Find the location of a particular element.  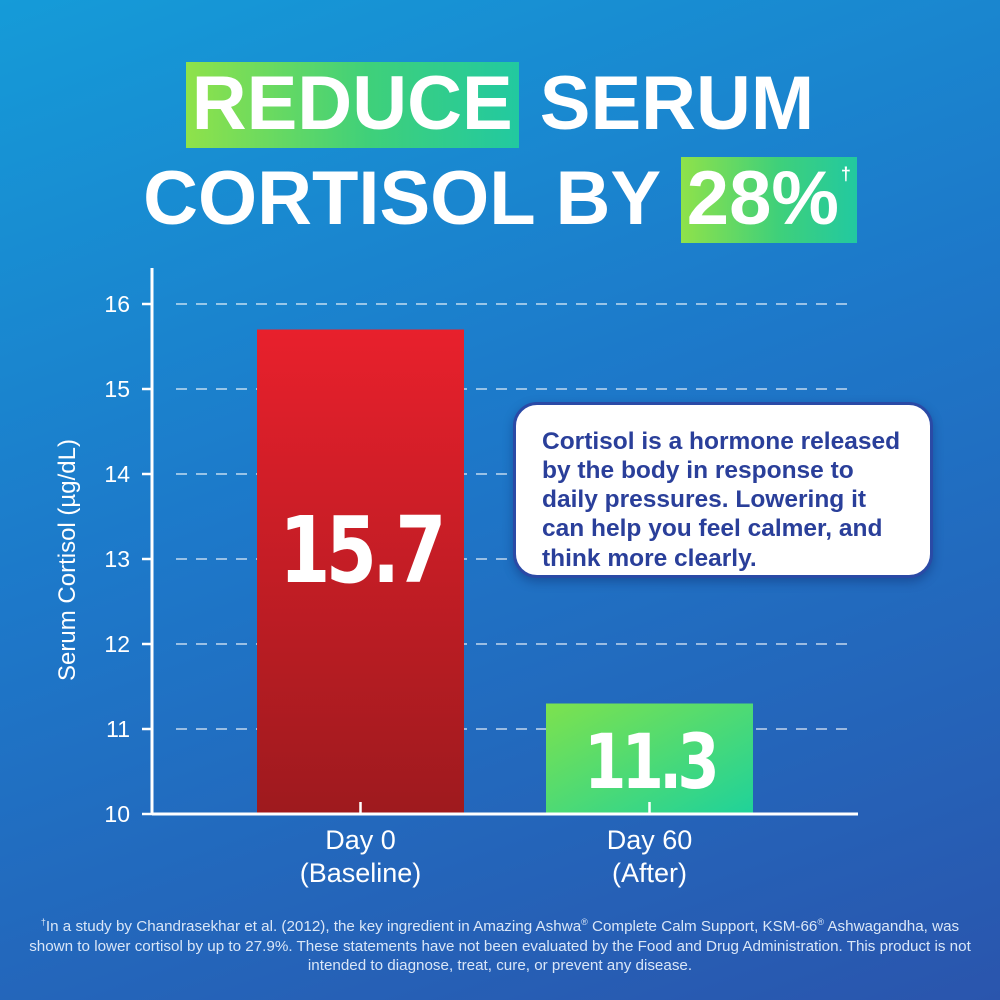

footnote-reg-1: ® is located at coordinates (584, 922).